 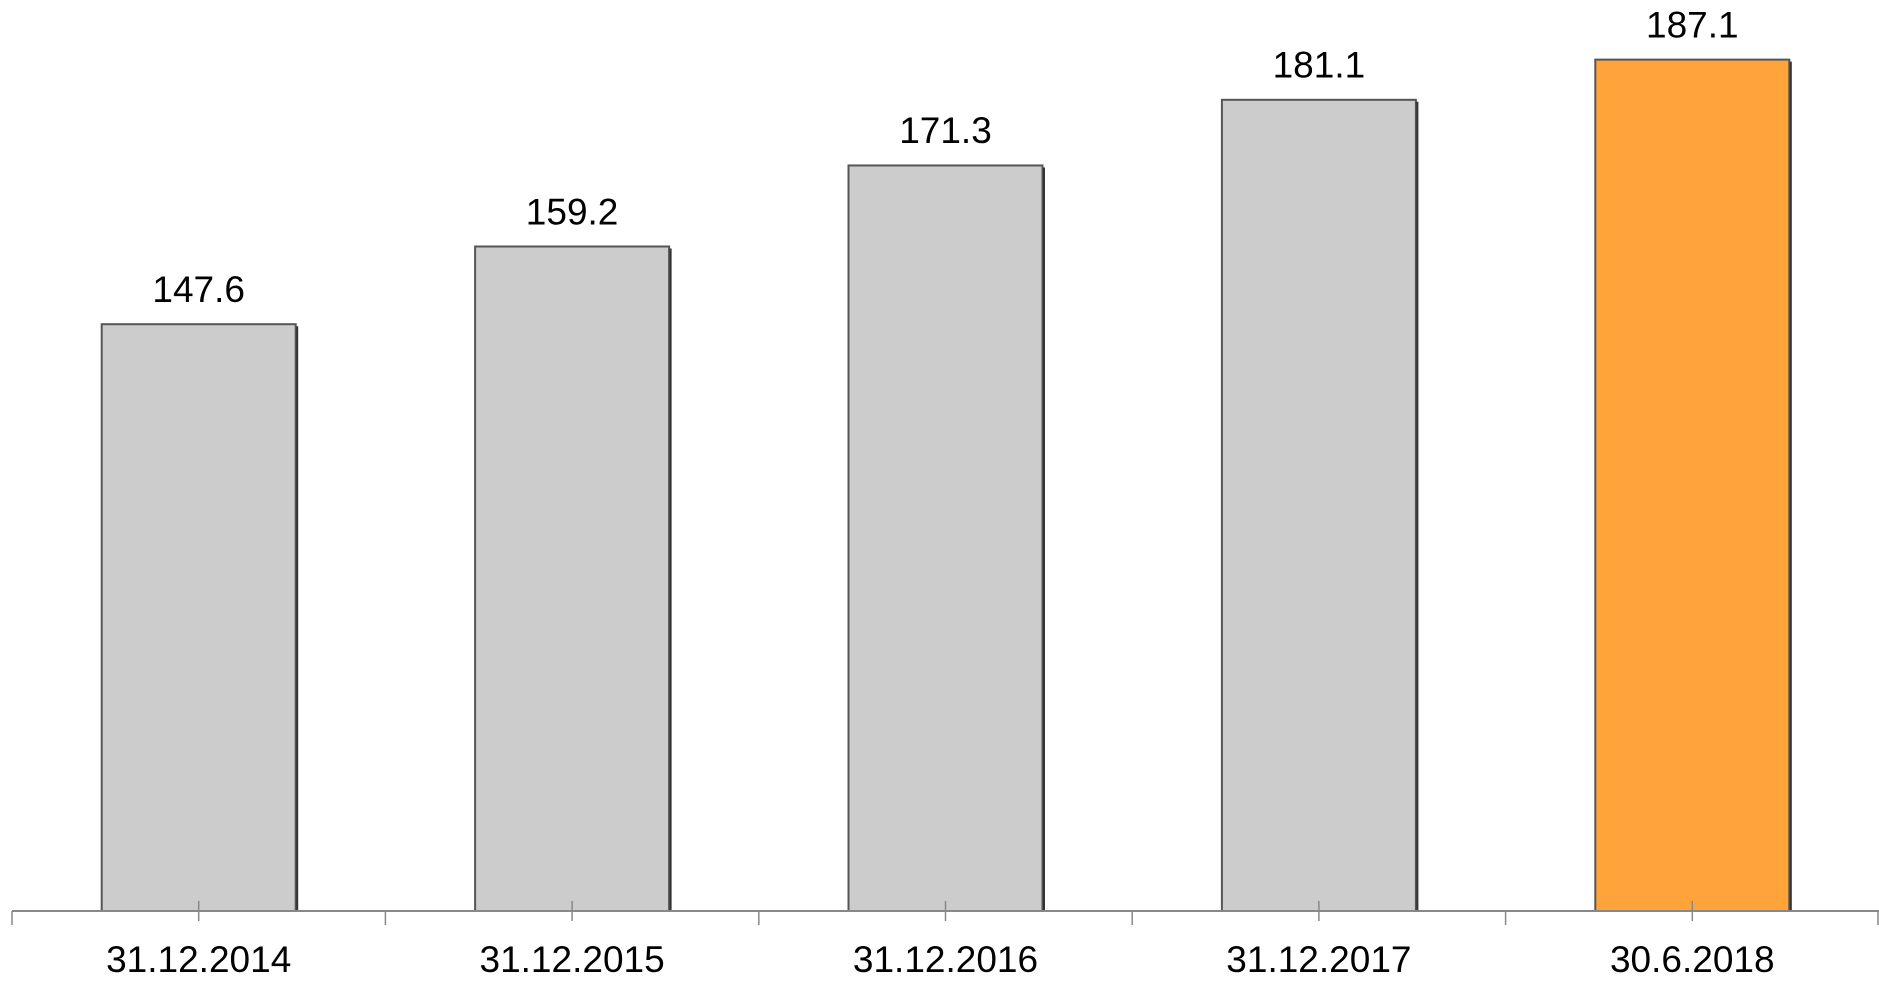 I want to click on data-label: 171.3, so click(x=945, y=130).